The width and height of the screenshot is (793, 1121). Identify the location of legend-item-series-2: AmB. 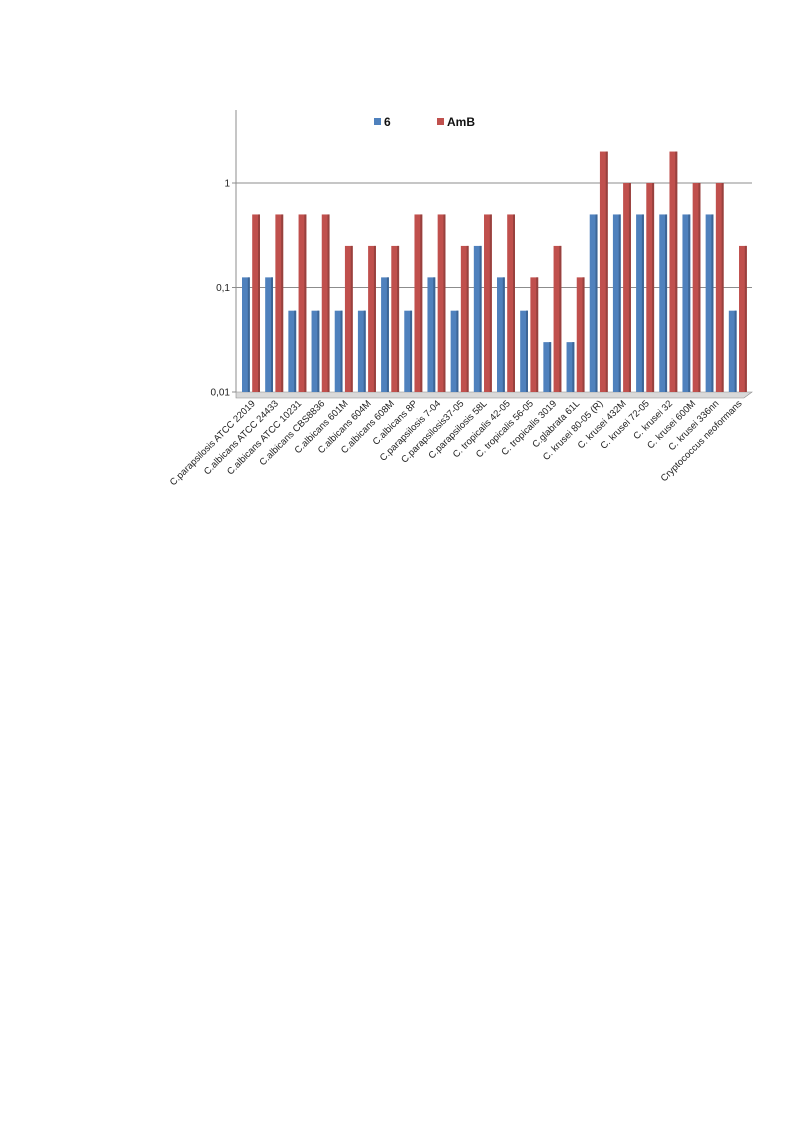
(456, 122).